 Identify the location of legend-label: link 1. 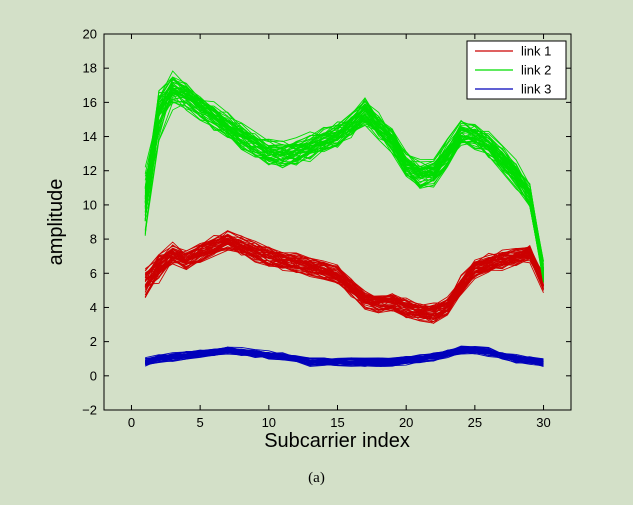
(536, 51).